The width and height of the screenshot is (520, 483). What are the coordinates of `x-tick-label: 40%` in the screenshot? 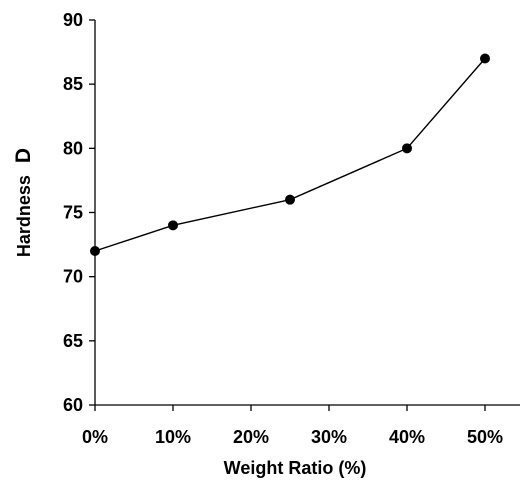 It's located at (407, 437).